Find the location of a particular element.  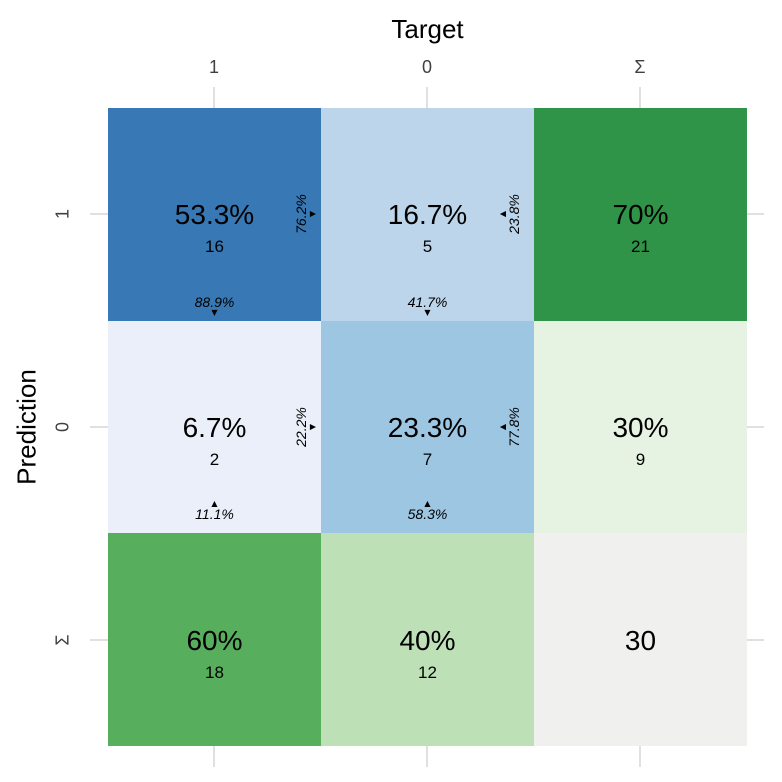

column-percentage: 41.7% ▼ is located at coordinates (427, 305).